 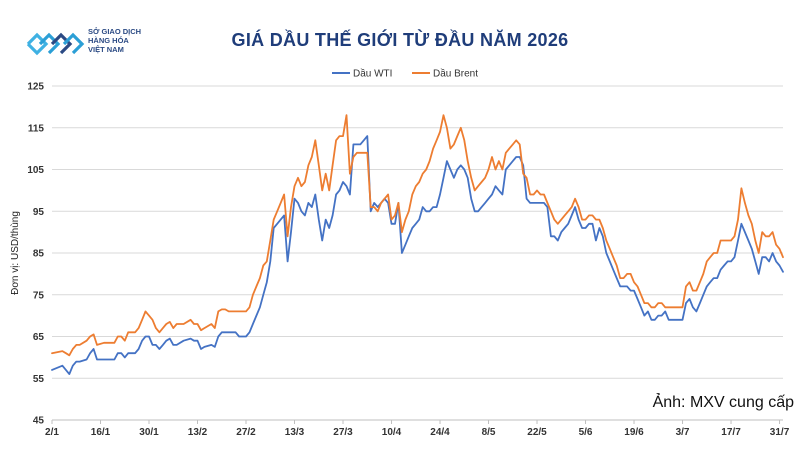 I want to click on y-tick-label: 75, so click(x=39, y=295).